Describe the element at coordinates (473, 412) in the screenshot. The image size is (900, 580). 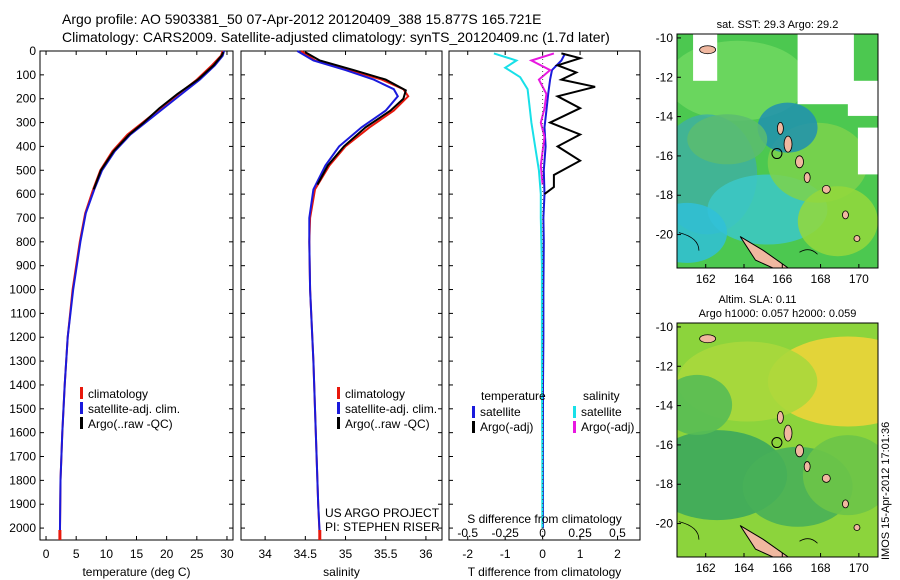
I see `legend-temperature-swatch` at that location.